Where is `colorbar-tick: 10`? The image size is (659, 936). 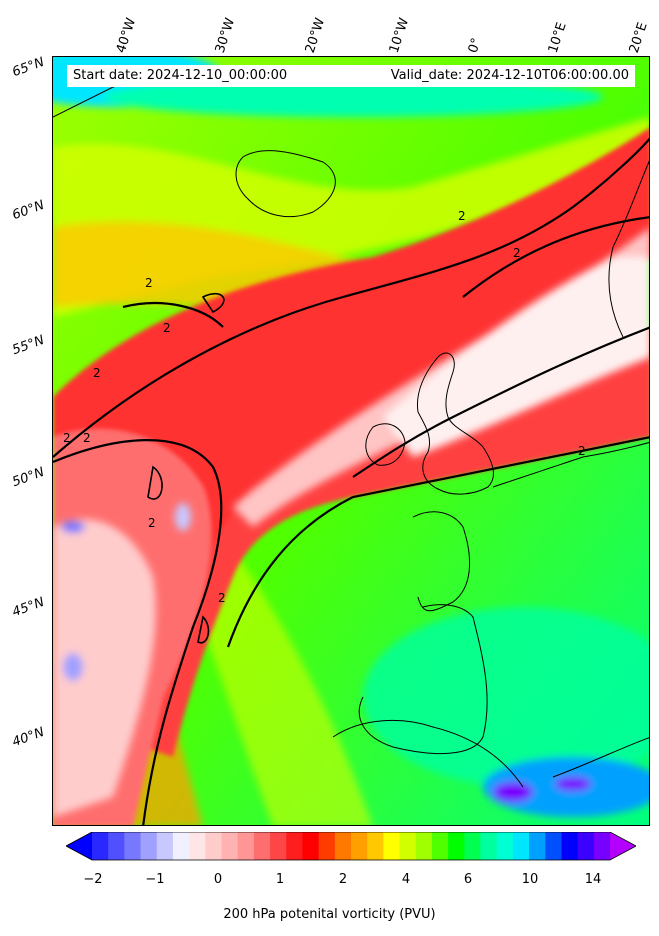 colorbar-tick: 10 is located at coordinates (530, 879).